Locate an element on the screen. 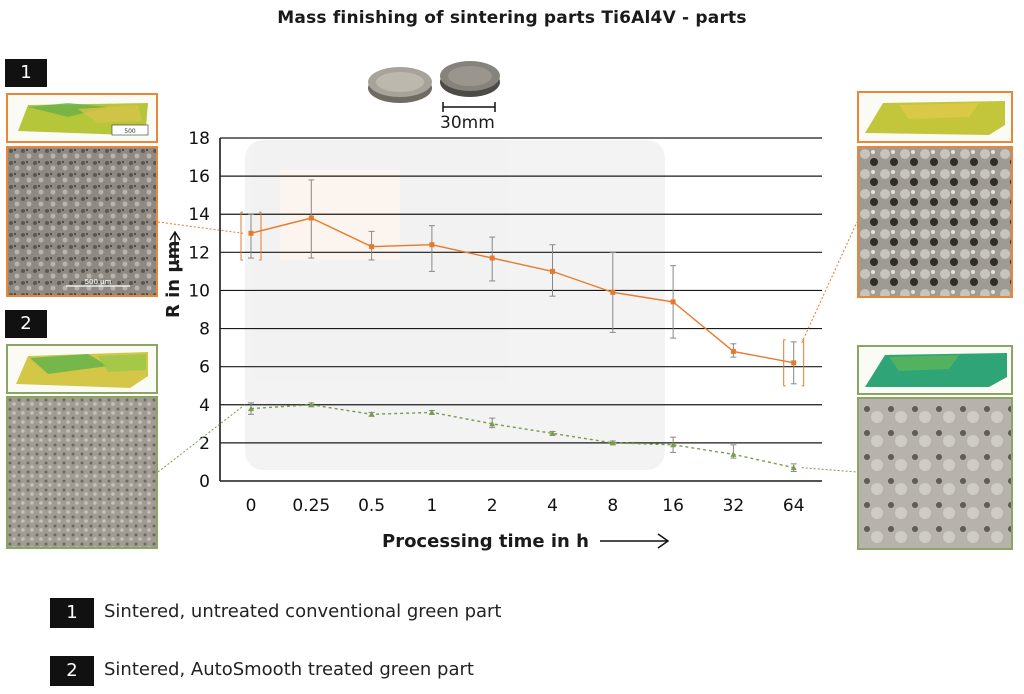  sample-badge-1: 1 is located at coordinates (26, 73).